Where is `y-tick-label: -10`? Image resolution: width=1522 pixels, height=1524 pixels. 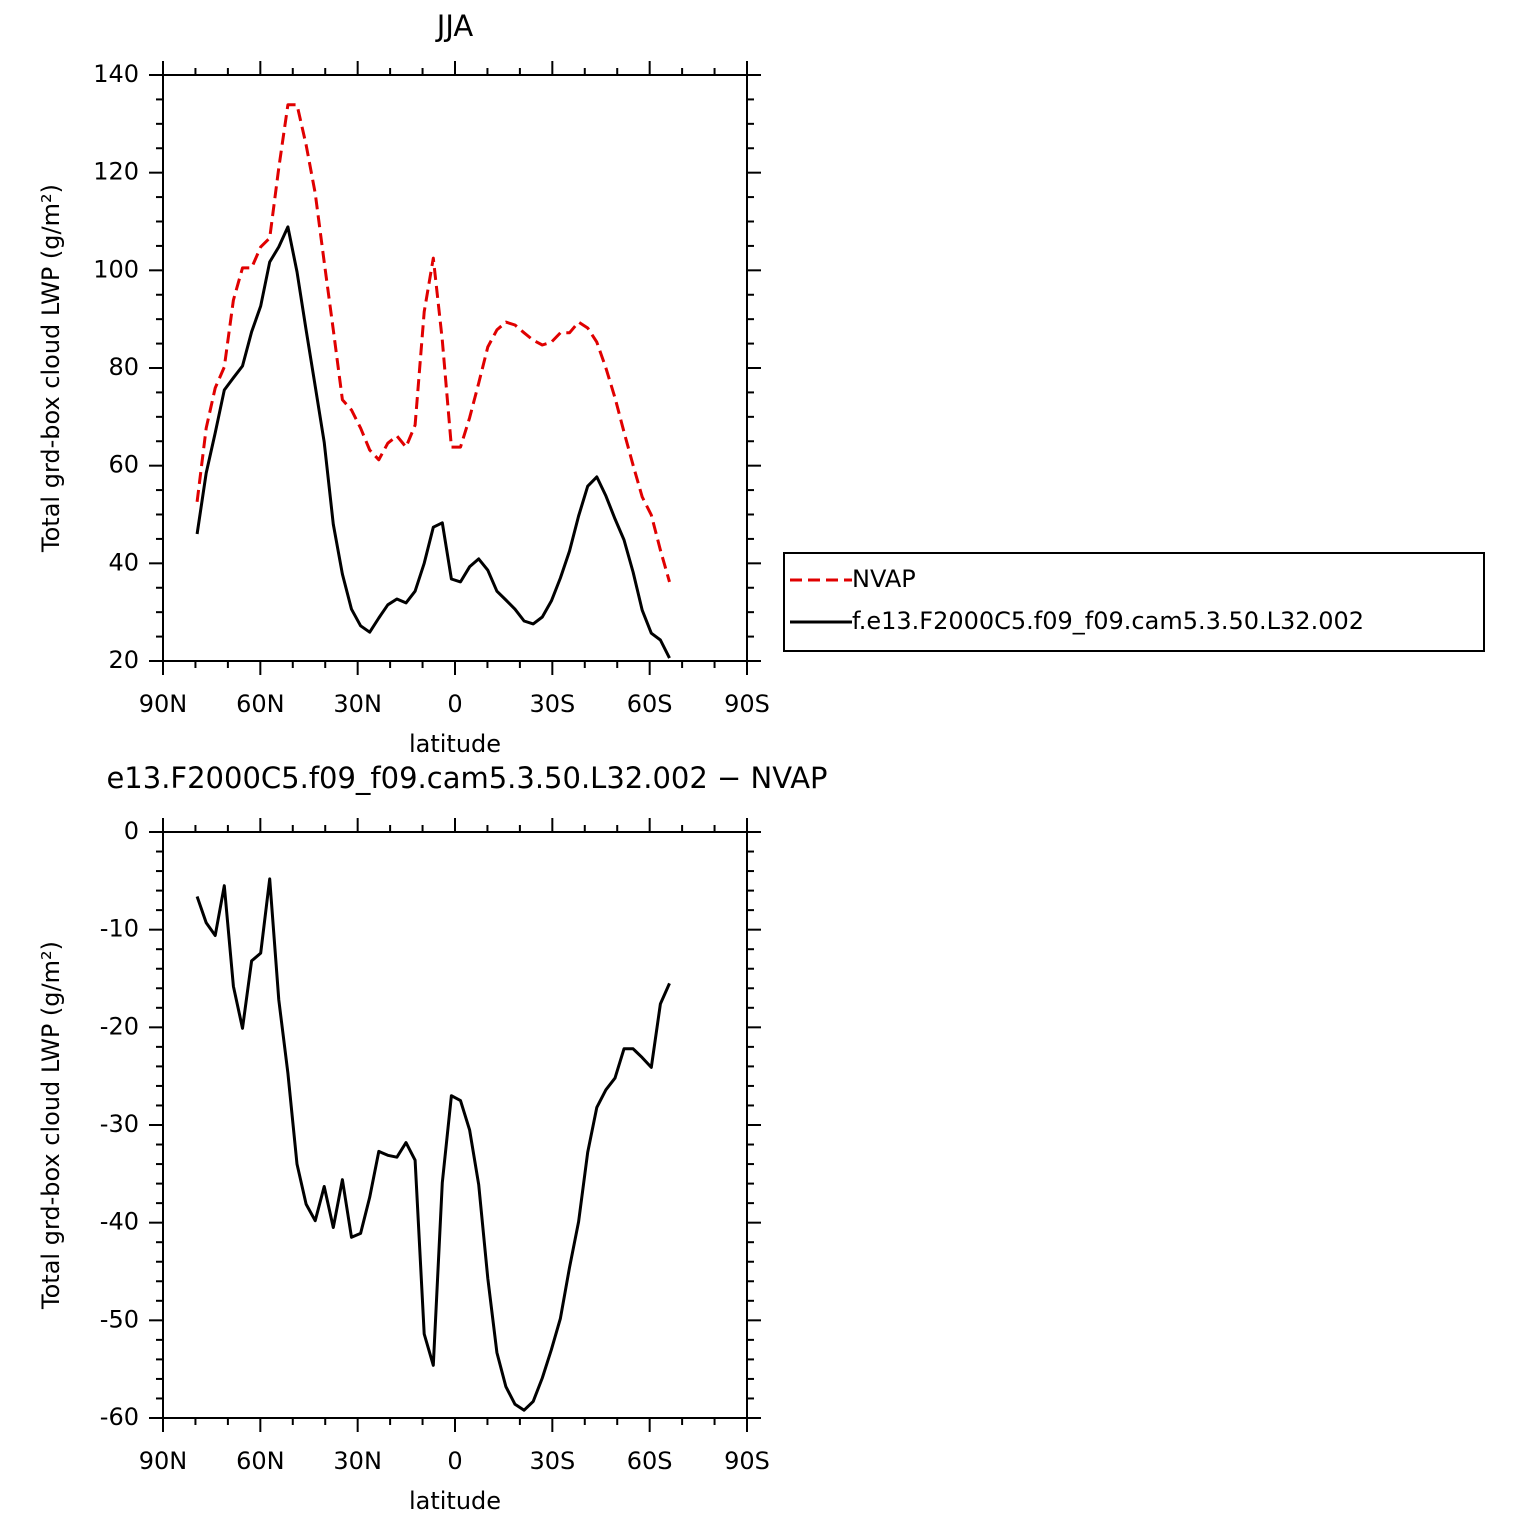 y-tick-label: -10 is located at coordinates (119, 929).